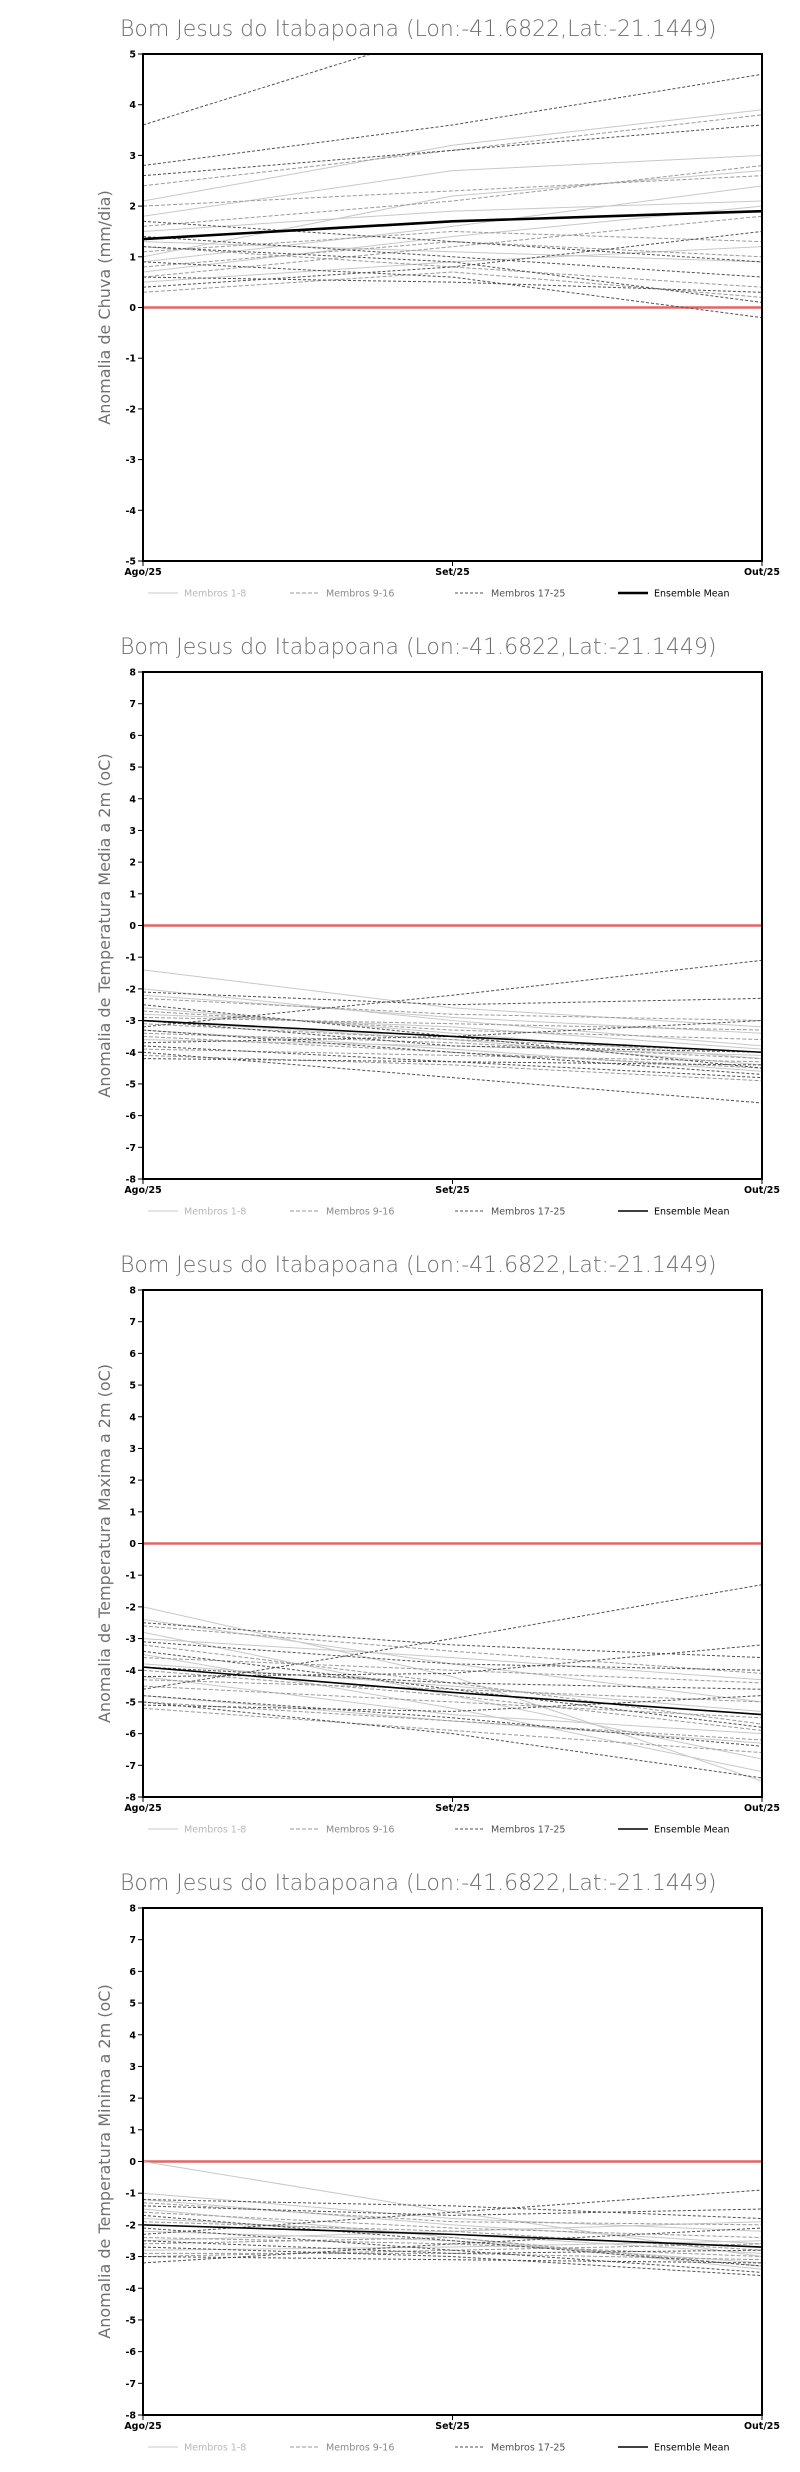 The width and height of the screenshot is (800, 2472). Describe the element at coordinates (132, 1972) in the screenshot. I see `y-tick-label: 6` at that location.